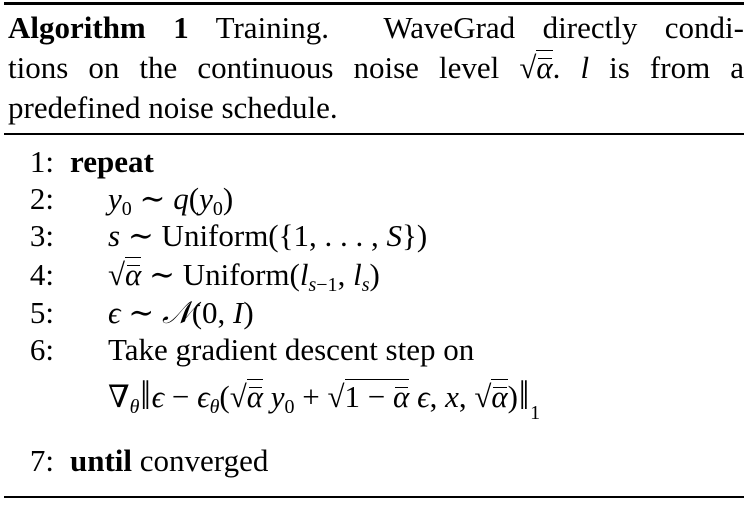 Image resolution: width=749 pixels, height=509 pixels. I want to click on algo-line-3: 3: s ∼ Uniform({1, . . . , S}), so click(374, 236).